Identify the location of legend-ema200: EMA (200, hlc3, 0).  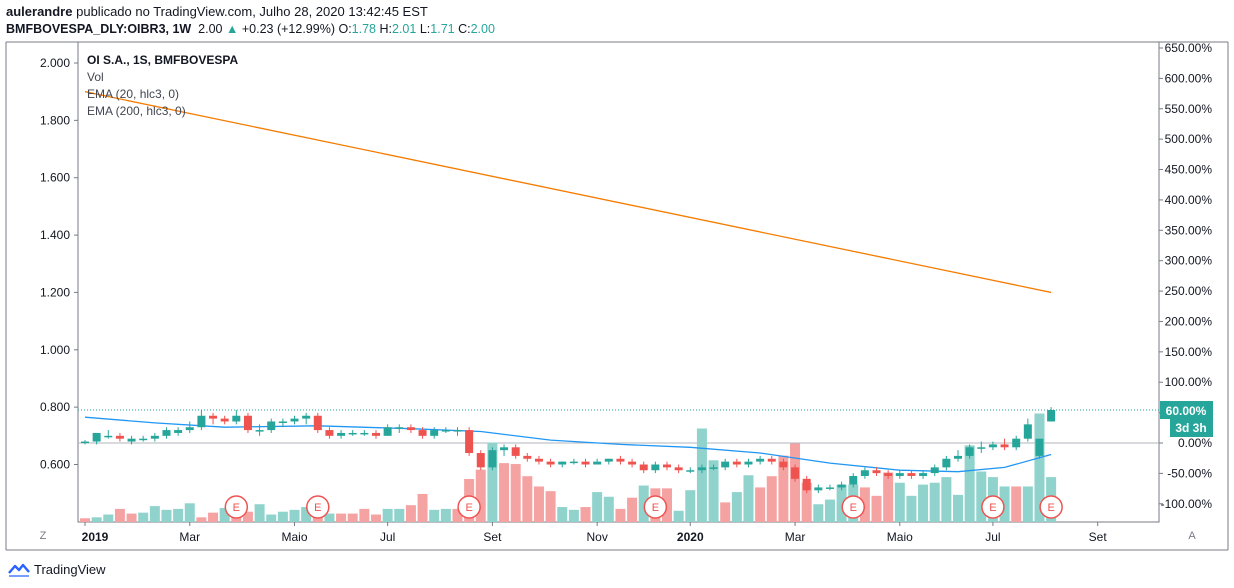
(136, 111).